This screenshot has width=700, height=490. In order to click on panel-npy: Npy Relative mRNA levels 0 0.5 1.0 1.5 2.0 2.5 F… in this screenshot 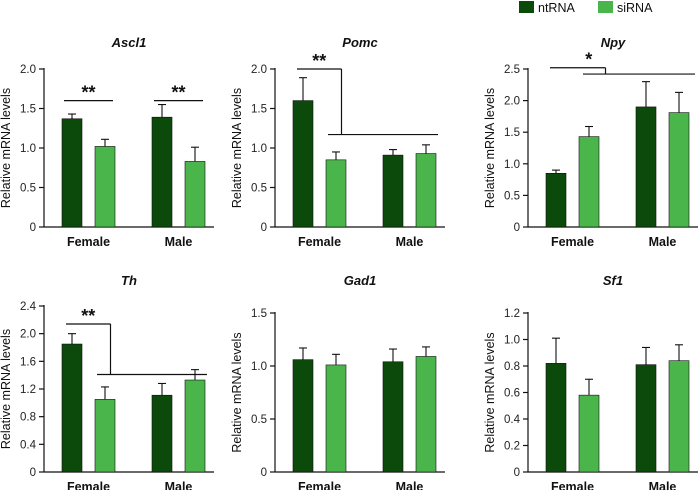, I will do `click(590, 142)`.